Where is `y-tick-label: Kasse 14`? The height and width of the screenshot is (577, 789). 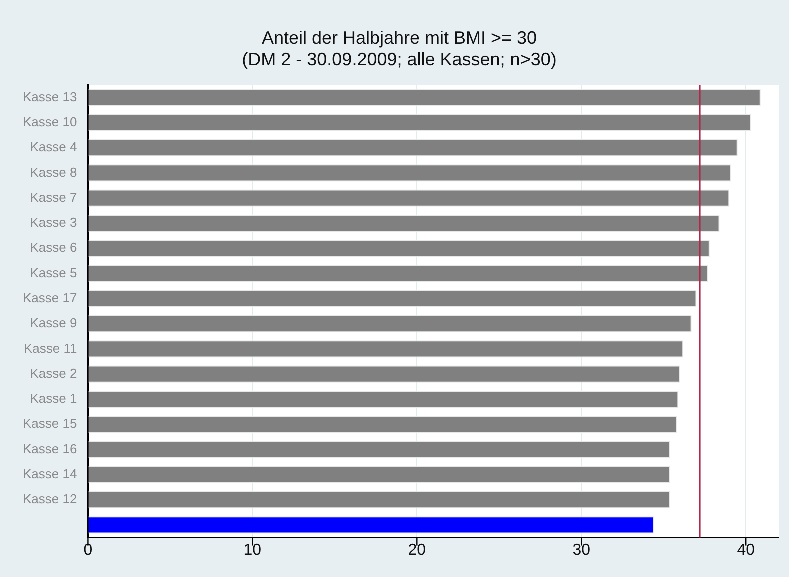
y-tick-label: Kasse 14 is located at coordinates (50, 474).